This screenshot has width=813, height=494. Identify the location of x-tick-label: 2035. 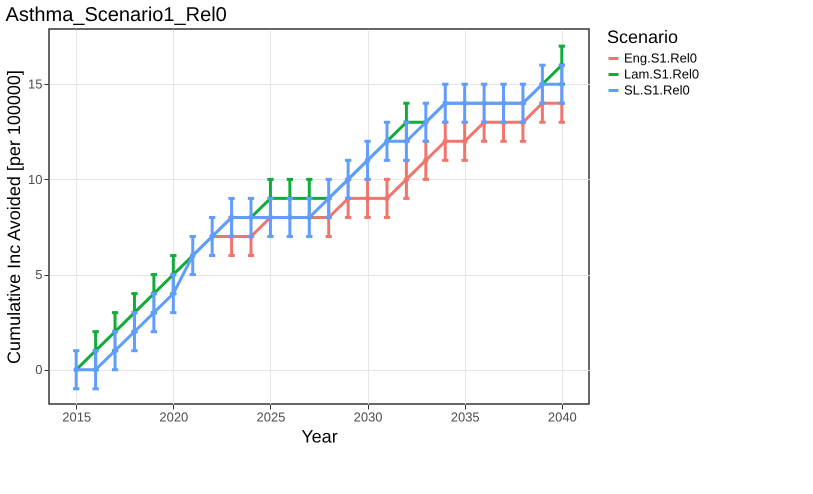
(465, 417).